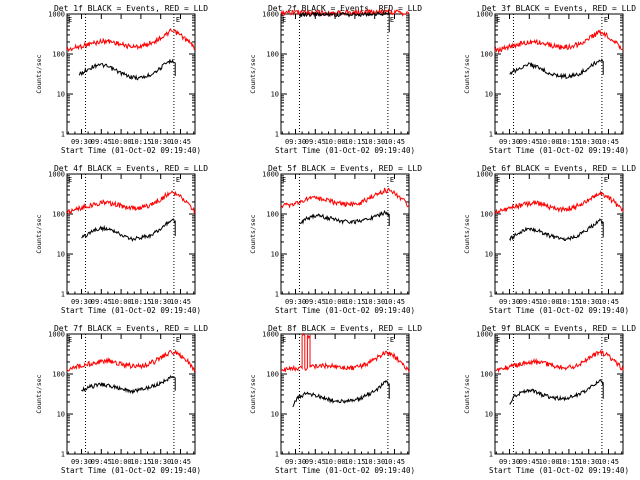  I want to click on chart-title: Det 6f BLACK = Events, RED = LLD, so click(559, 168).